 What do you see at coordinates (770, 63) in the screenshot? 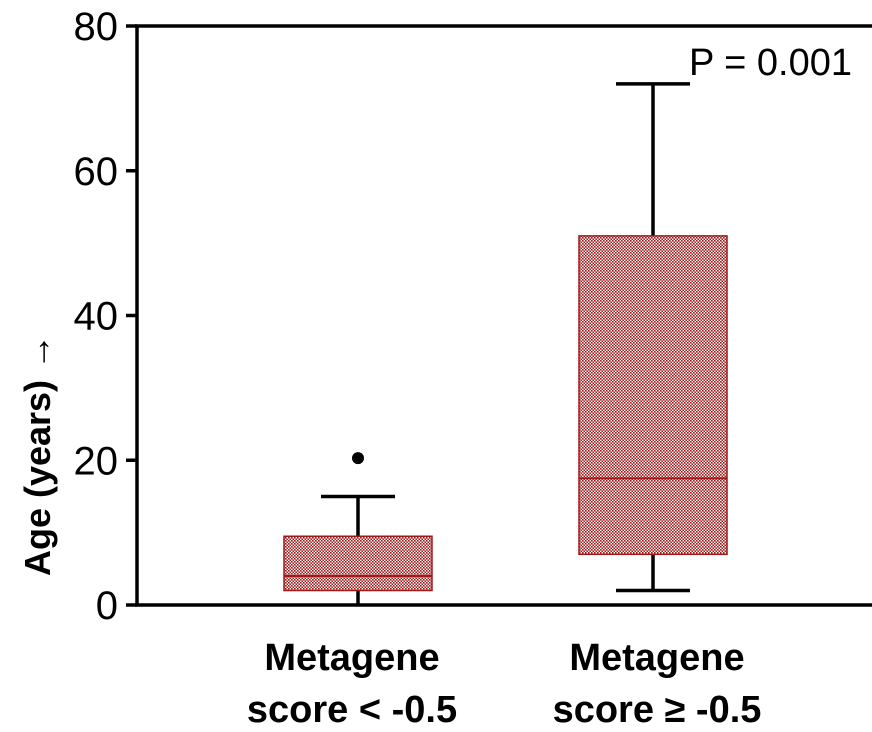
I see `p-value-annotation: P = 0.001` at bounding box center [770, 63].